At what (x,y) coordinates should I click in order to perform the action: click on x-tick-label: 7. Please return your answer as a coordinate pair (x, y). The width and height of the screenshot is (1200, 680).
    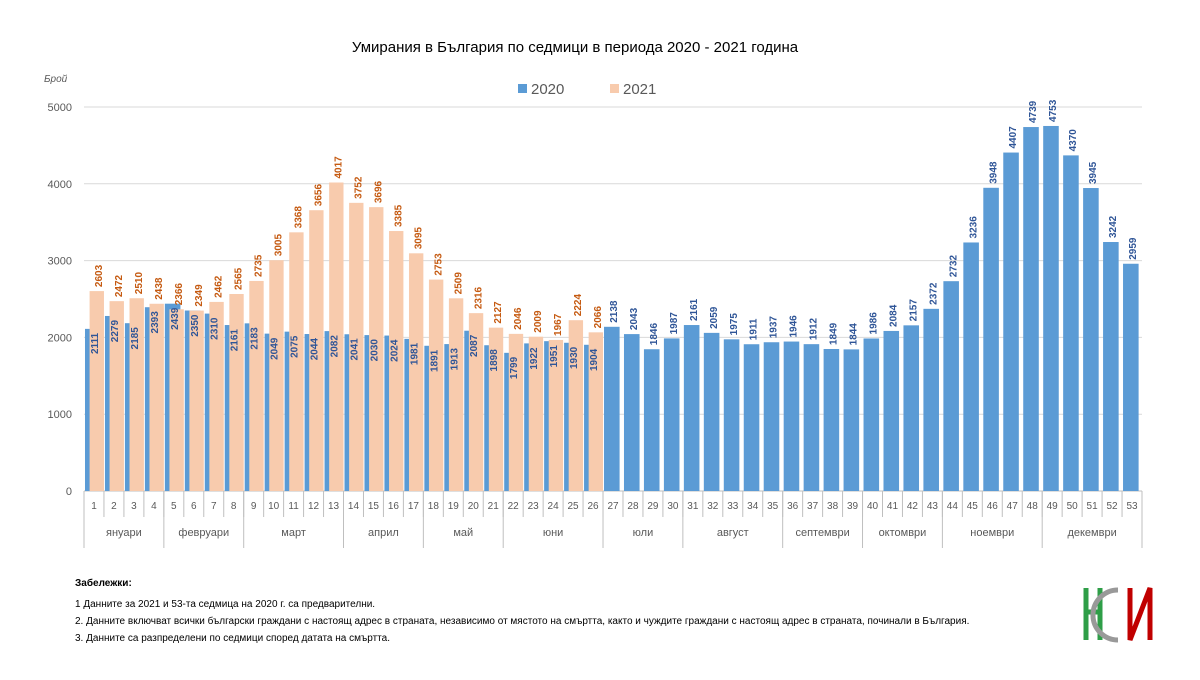
    Looking at the image, I should click on (214, 506).